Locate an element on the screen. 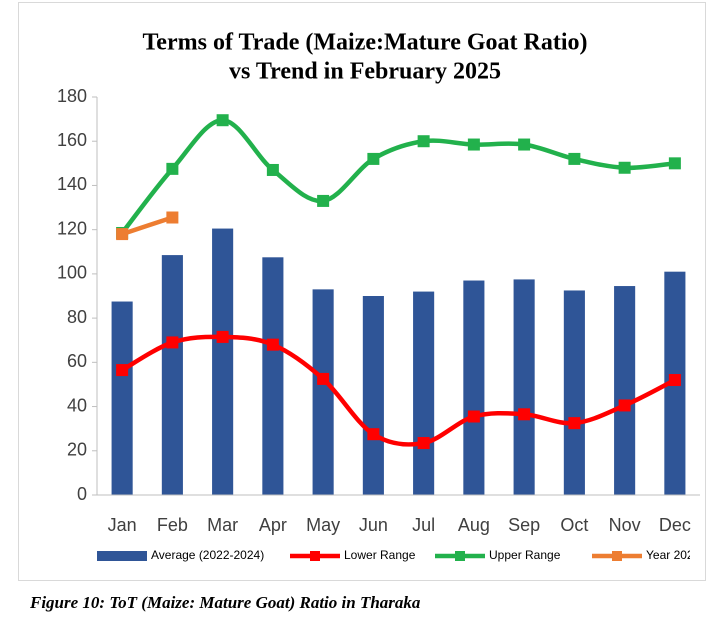 The image size is (712, 621). y-tick-label: 160 is located at coordinates (72, 140).